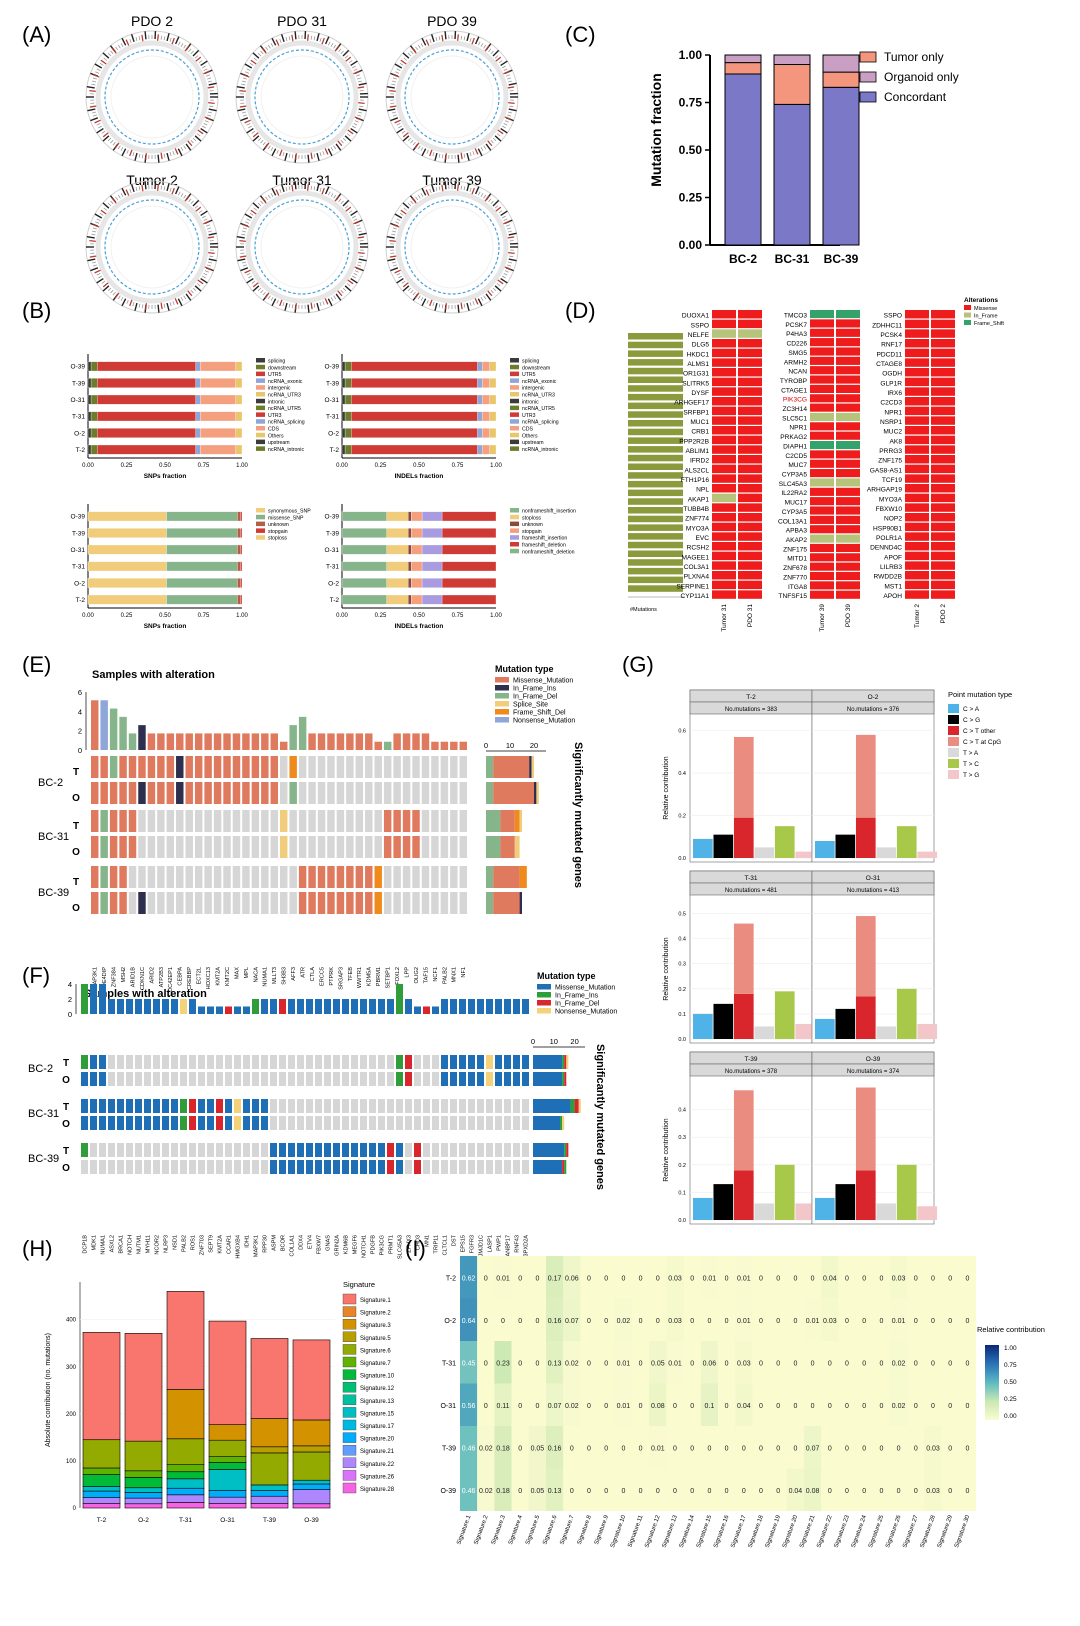  I want to click on gene-label: PCSK4, so click(891, 335).